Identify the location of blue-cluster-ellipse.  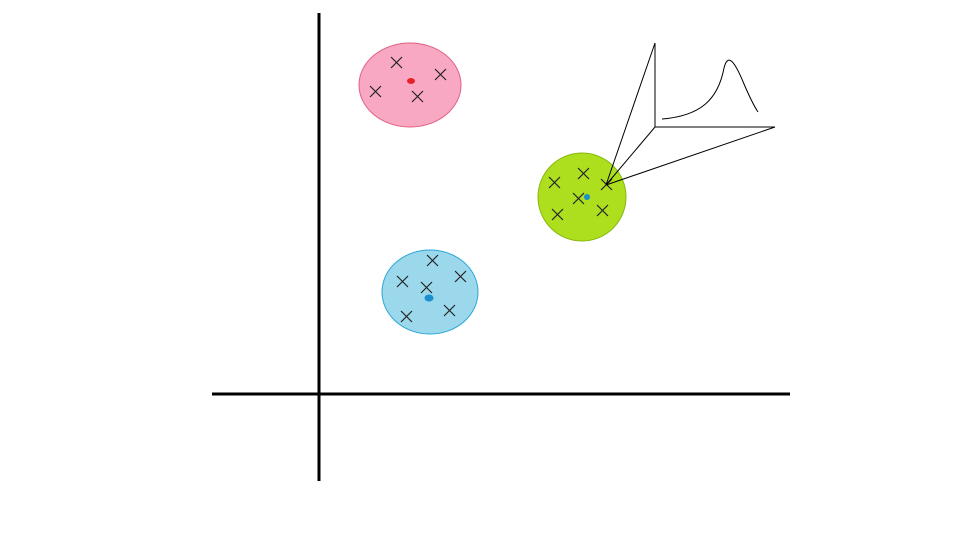
(430, 292).